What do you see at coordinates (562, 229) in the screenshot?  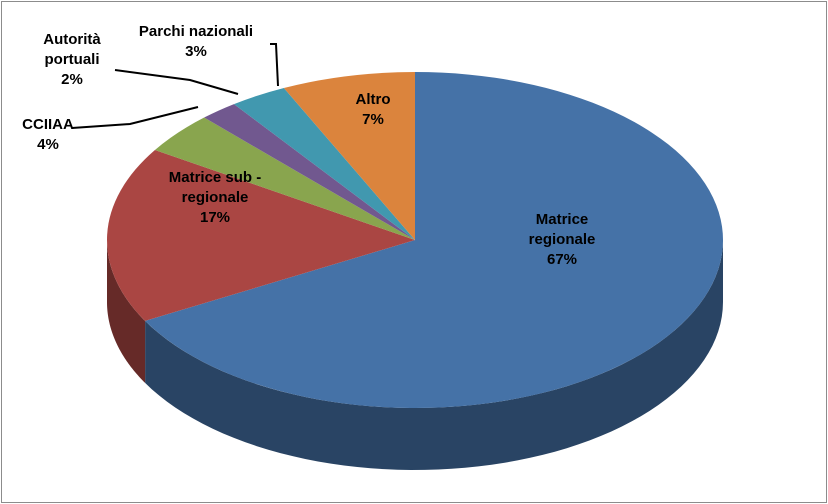 I see `category-label: Matrice regionale` at bounding box center [562, 229].